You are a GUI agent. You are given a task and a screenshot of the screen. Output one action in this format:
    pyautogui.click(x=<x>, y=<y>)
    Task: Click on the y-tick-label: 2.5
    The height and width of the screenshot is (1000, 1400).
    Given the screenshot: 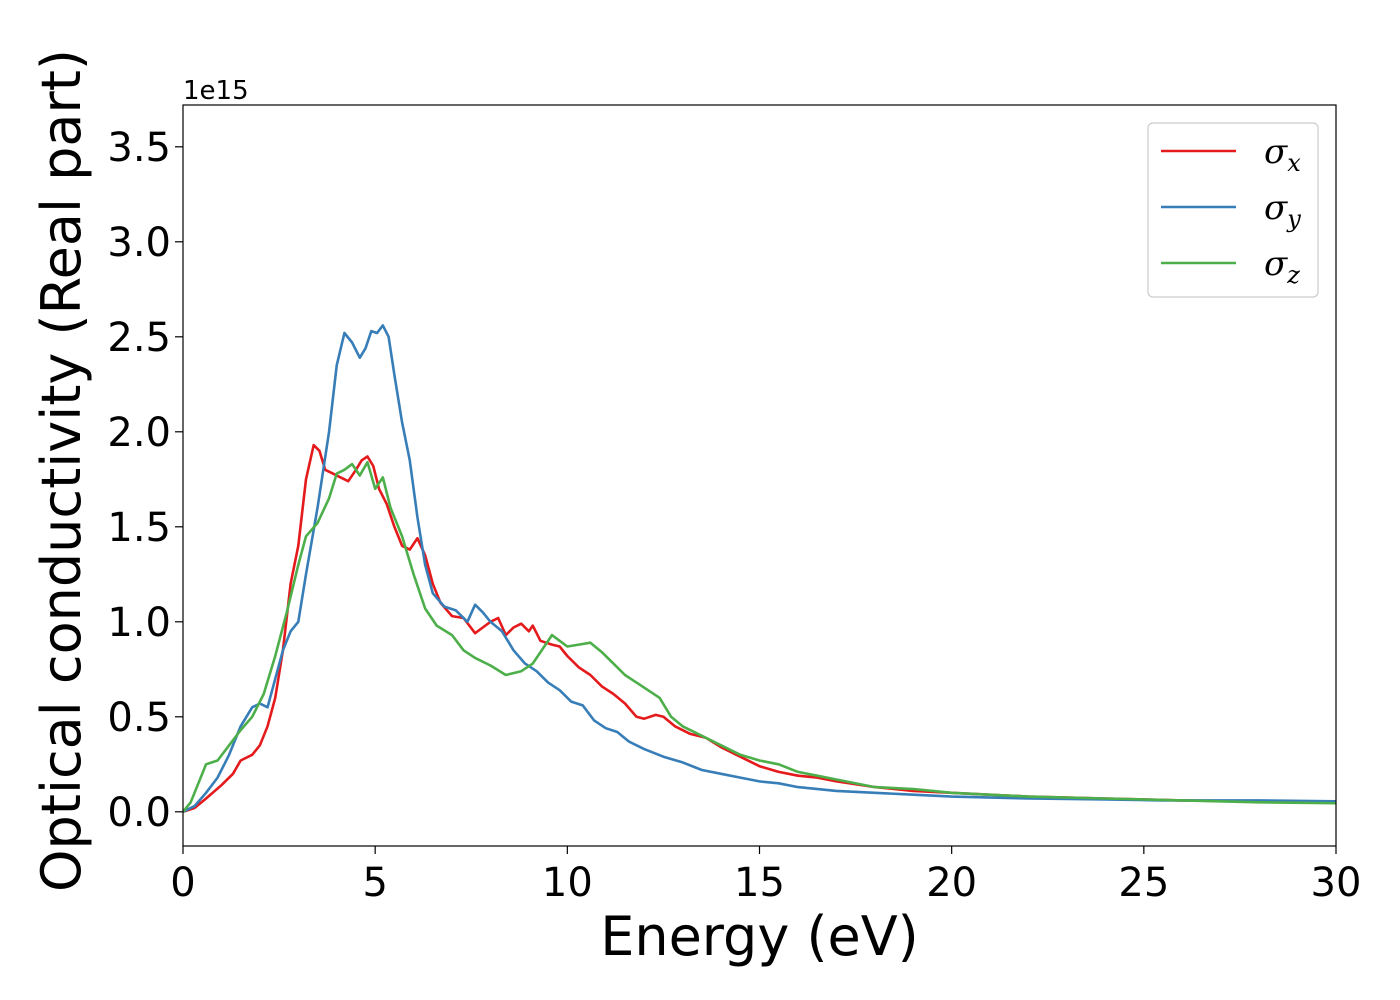 What is the action you would take?
    pyautogui.click(x=139, y=338)
    